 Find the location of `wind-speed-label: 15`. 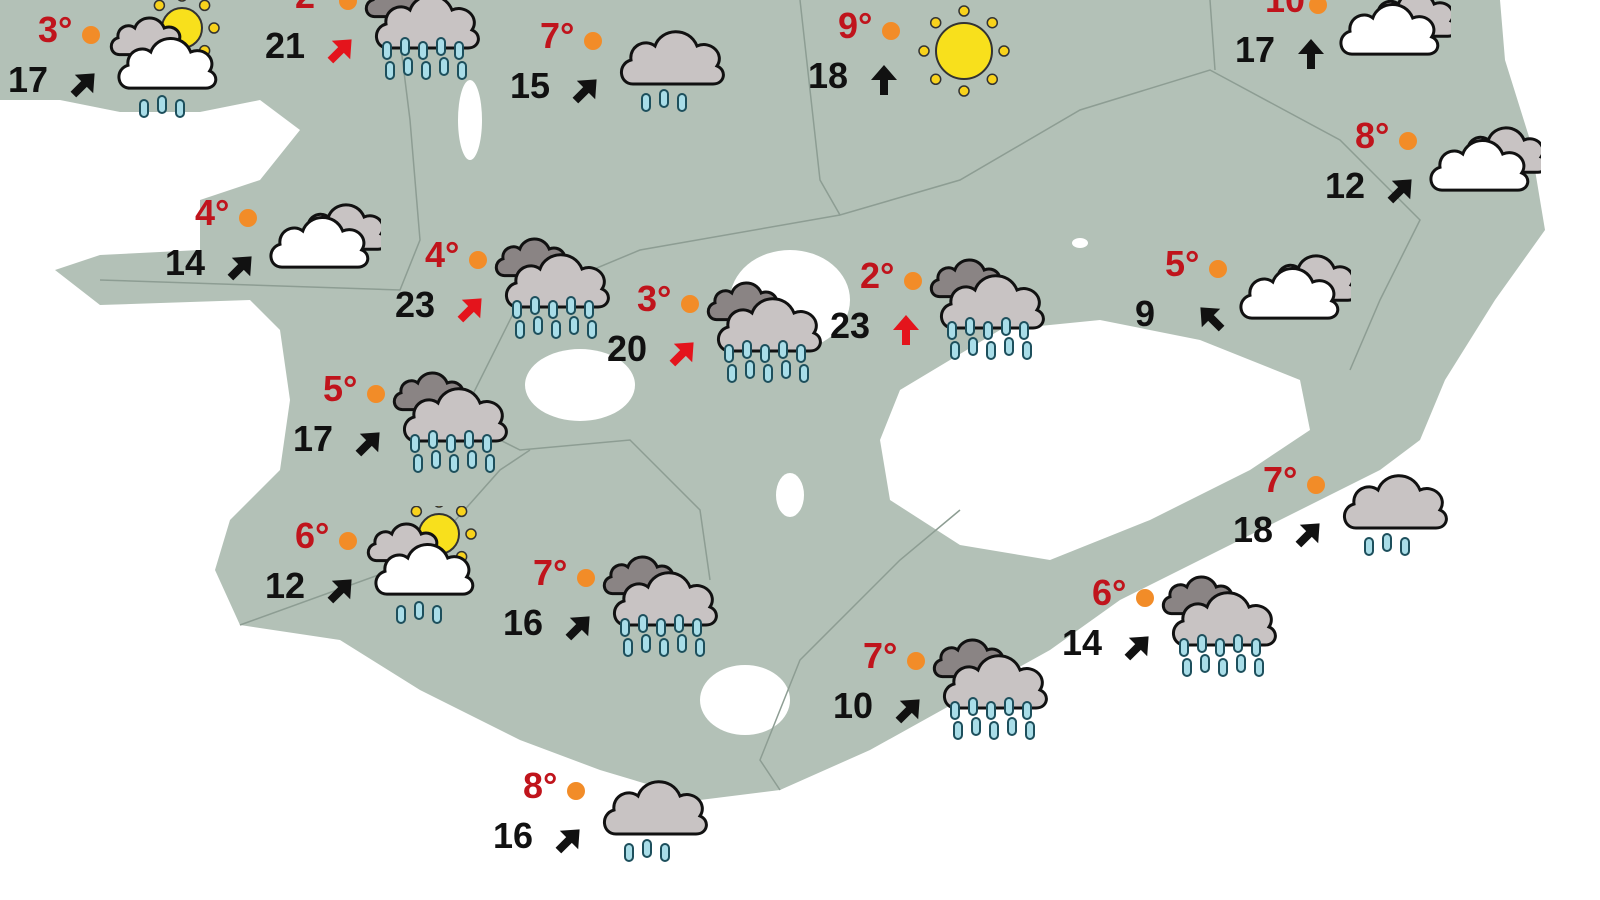

wind-speed-label: 15 is located at coordinates (530, 85).